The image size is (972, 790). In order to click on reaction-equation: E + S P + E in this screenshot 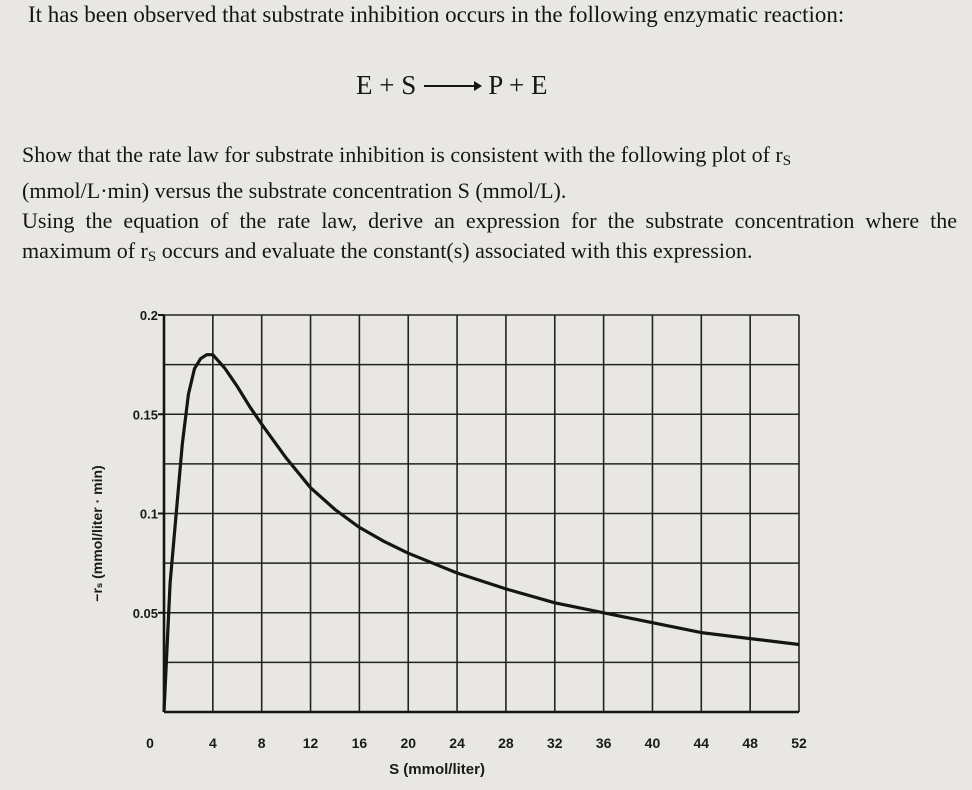, I will do `click(451, 85)`.